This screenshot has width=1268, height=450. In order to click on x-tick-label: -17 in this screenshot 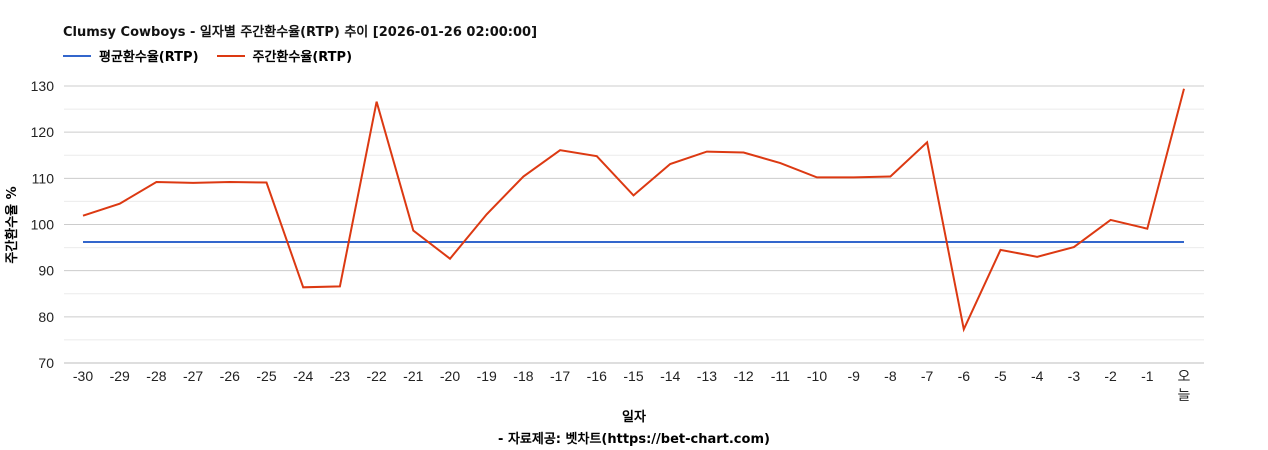, I will do `click(560, 376)`.